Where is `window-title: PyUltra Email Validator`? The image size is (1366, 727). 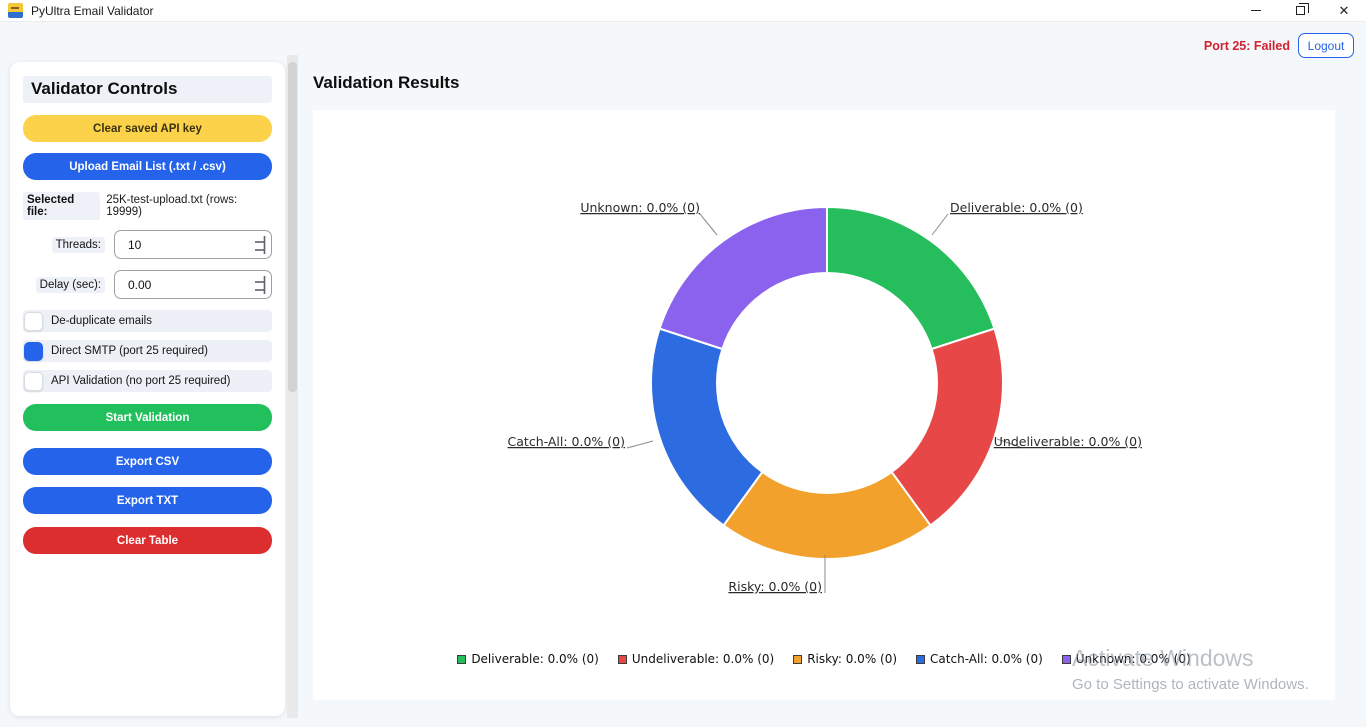
window-title: PyUltra Email Validator is located at coordinates (92, 10).